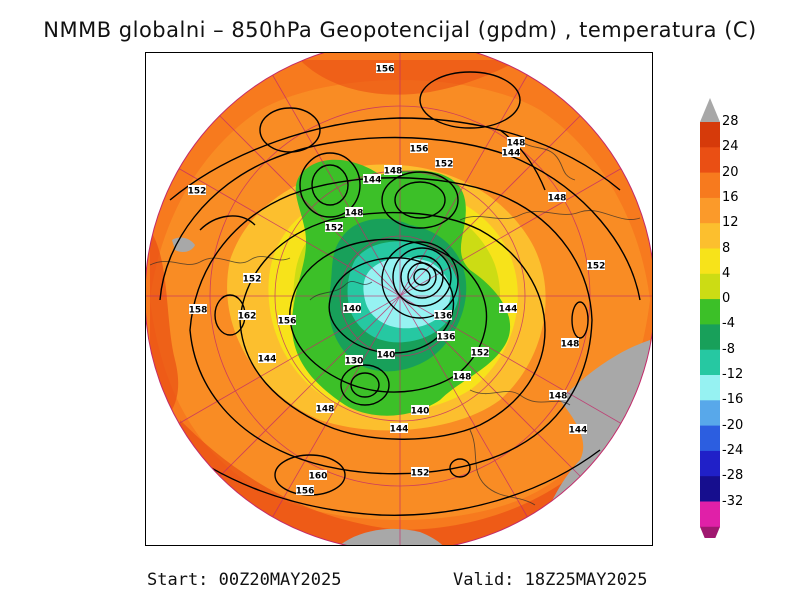 The height and width of the screenshot is (600, 800). What do you see at coordinates (318, 477) in the screenshot?
I see `contour-label-text: 160` at bounding box center [318, 477].